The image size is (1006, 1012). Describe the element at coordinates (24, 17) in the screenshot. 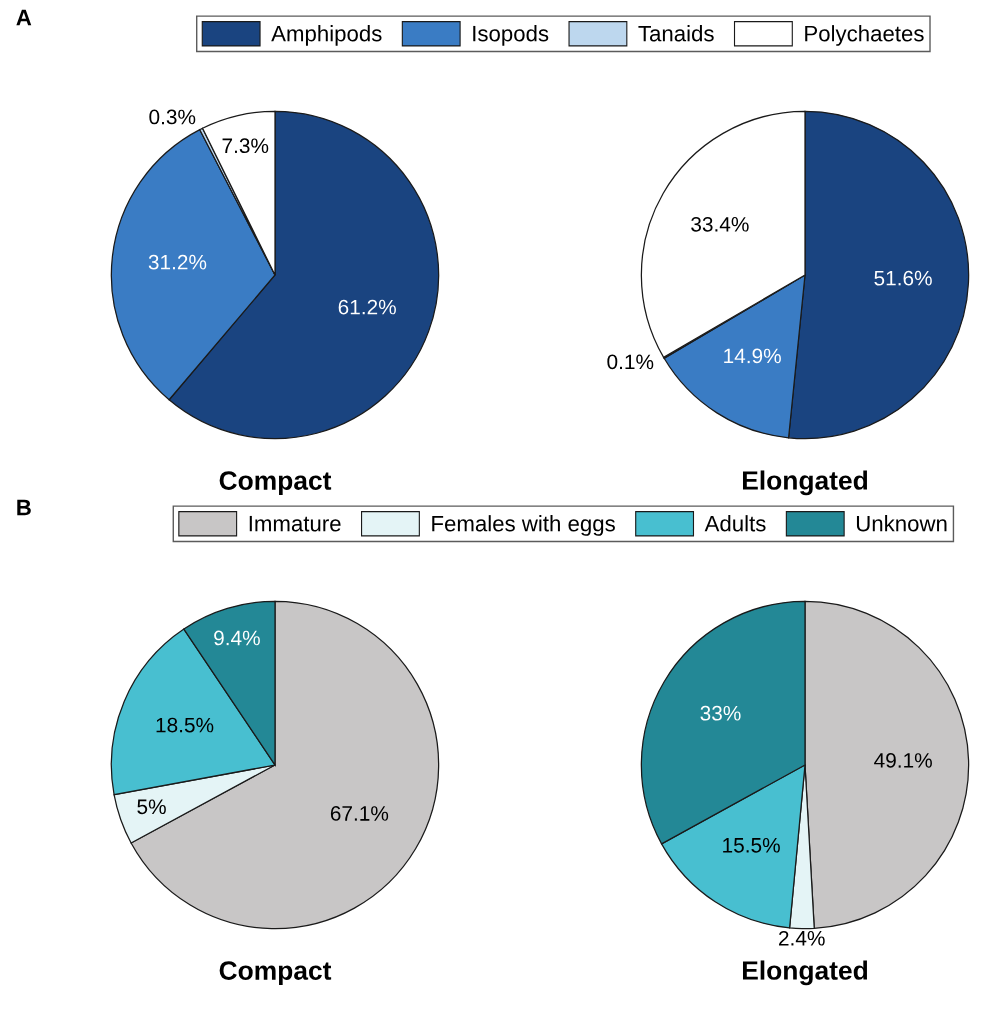

I see `text: A` at that location.